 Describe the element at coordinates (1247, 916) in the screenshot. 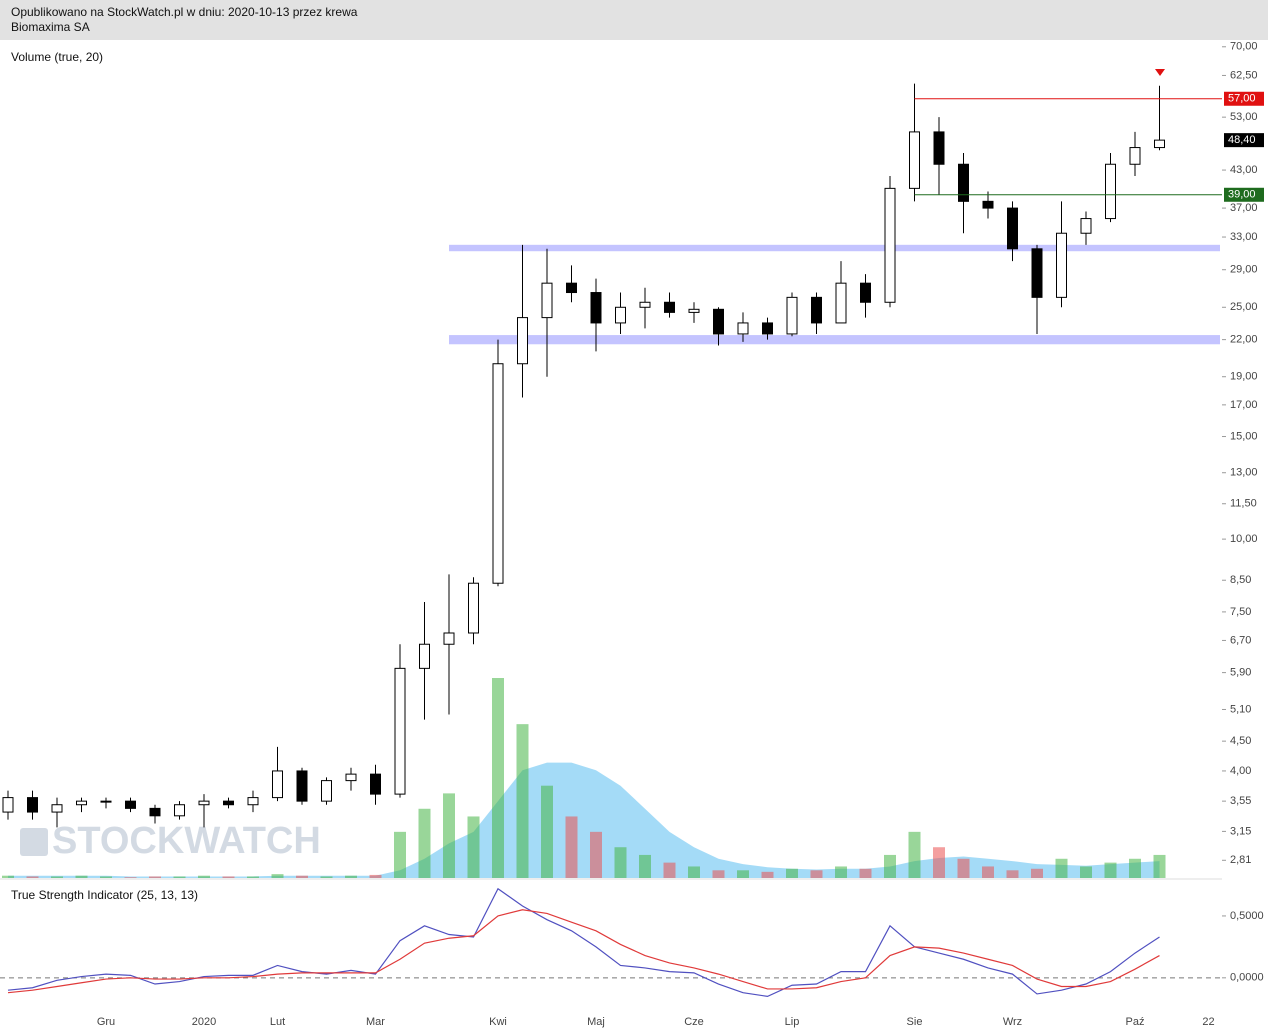

I see `y-tick-label: 0,5000` at that location.